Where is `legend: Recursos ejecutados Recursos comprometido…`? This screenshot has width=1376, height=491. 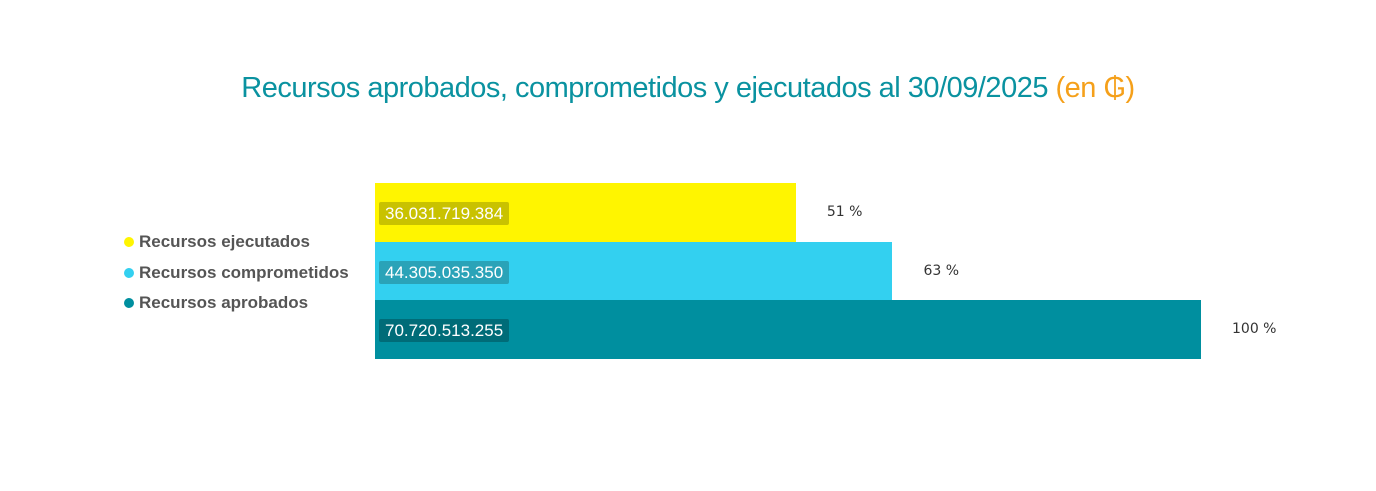
legend: Recursos ejecutados Recursos comprometido… is located at coordinates (236, 273).